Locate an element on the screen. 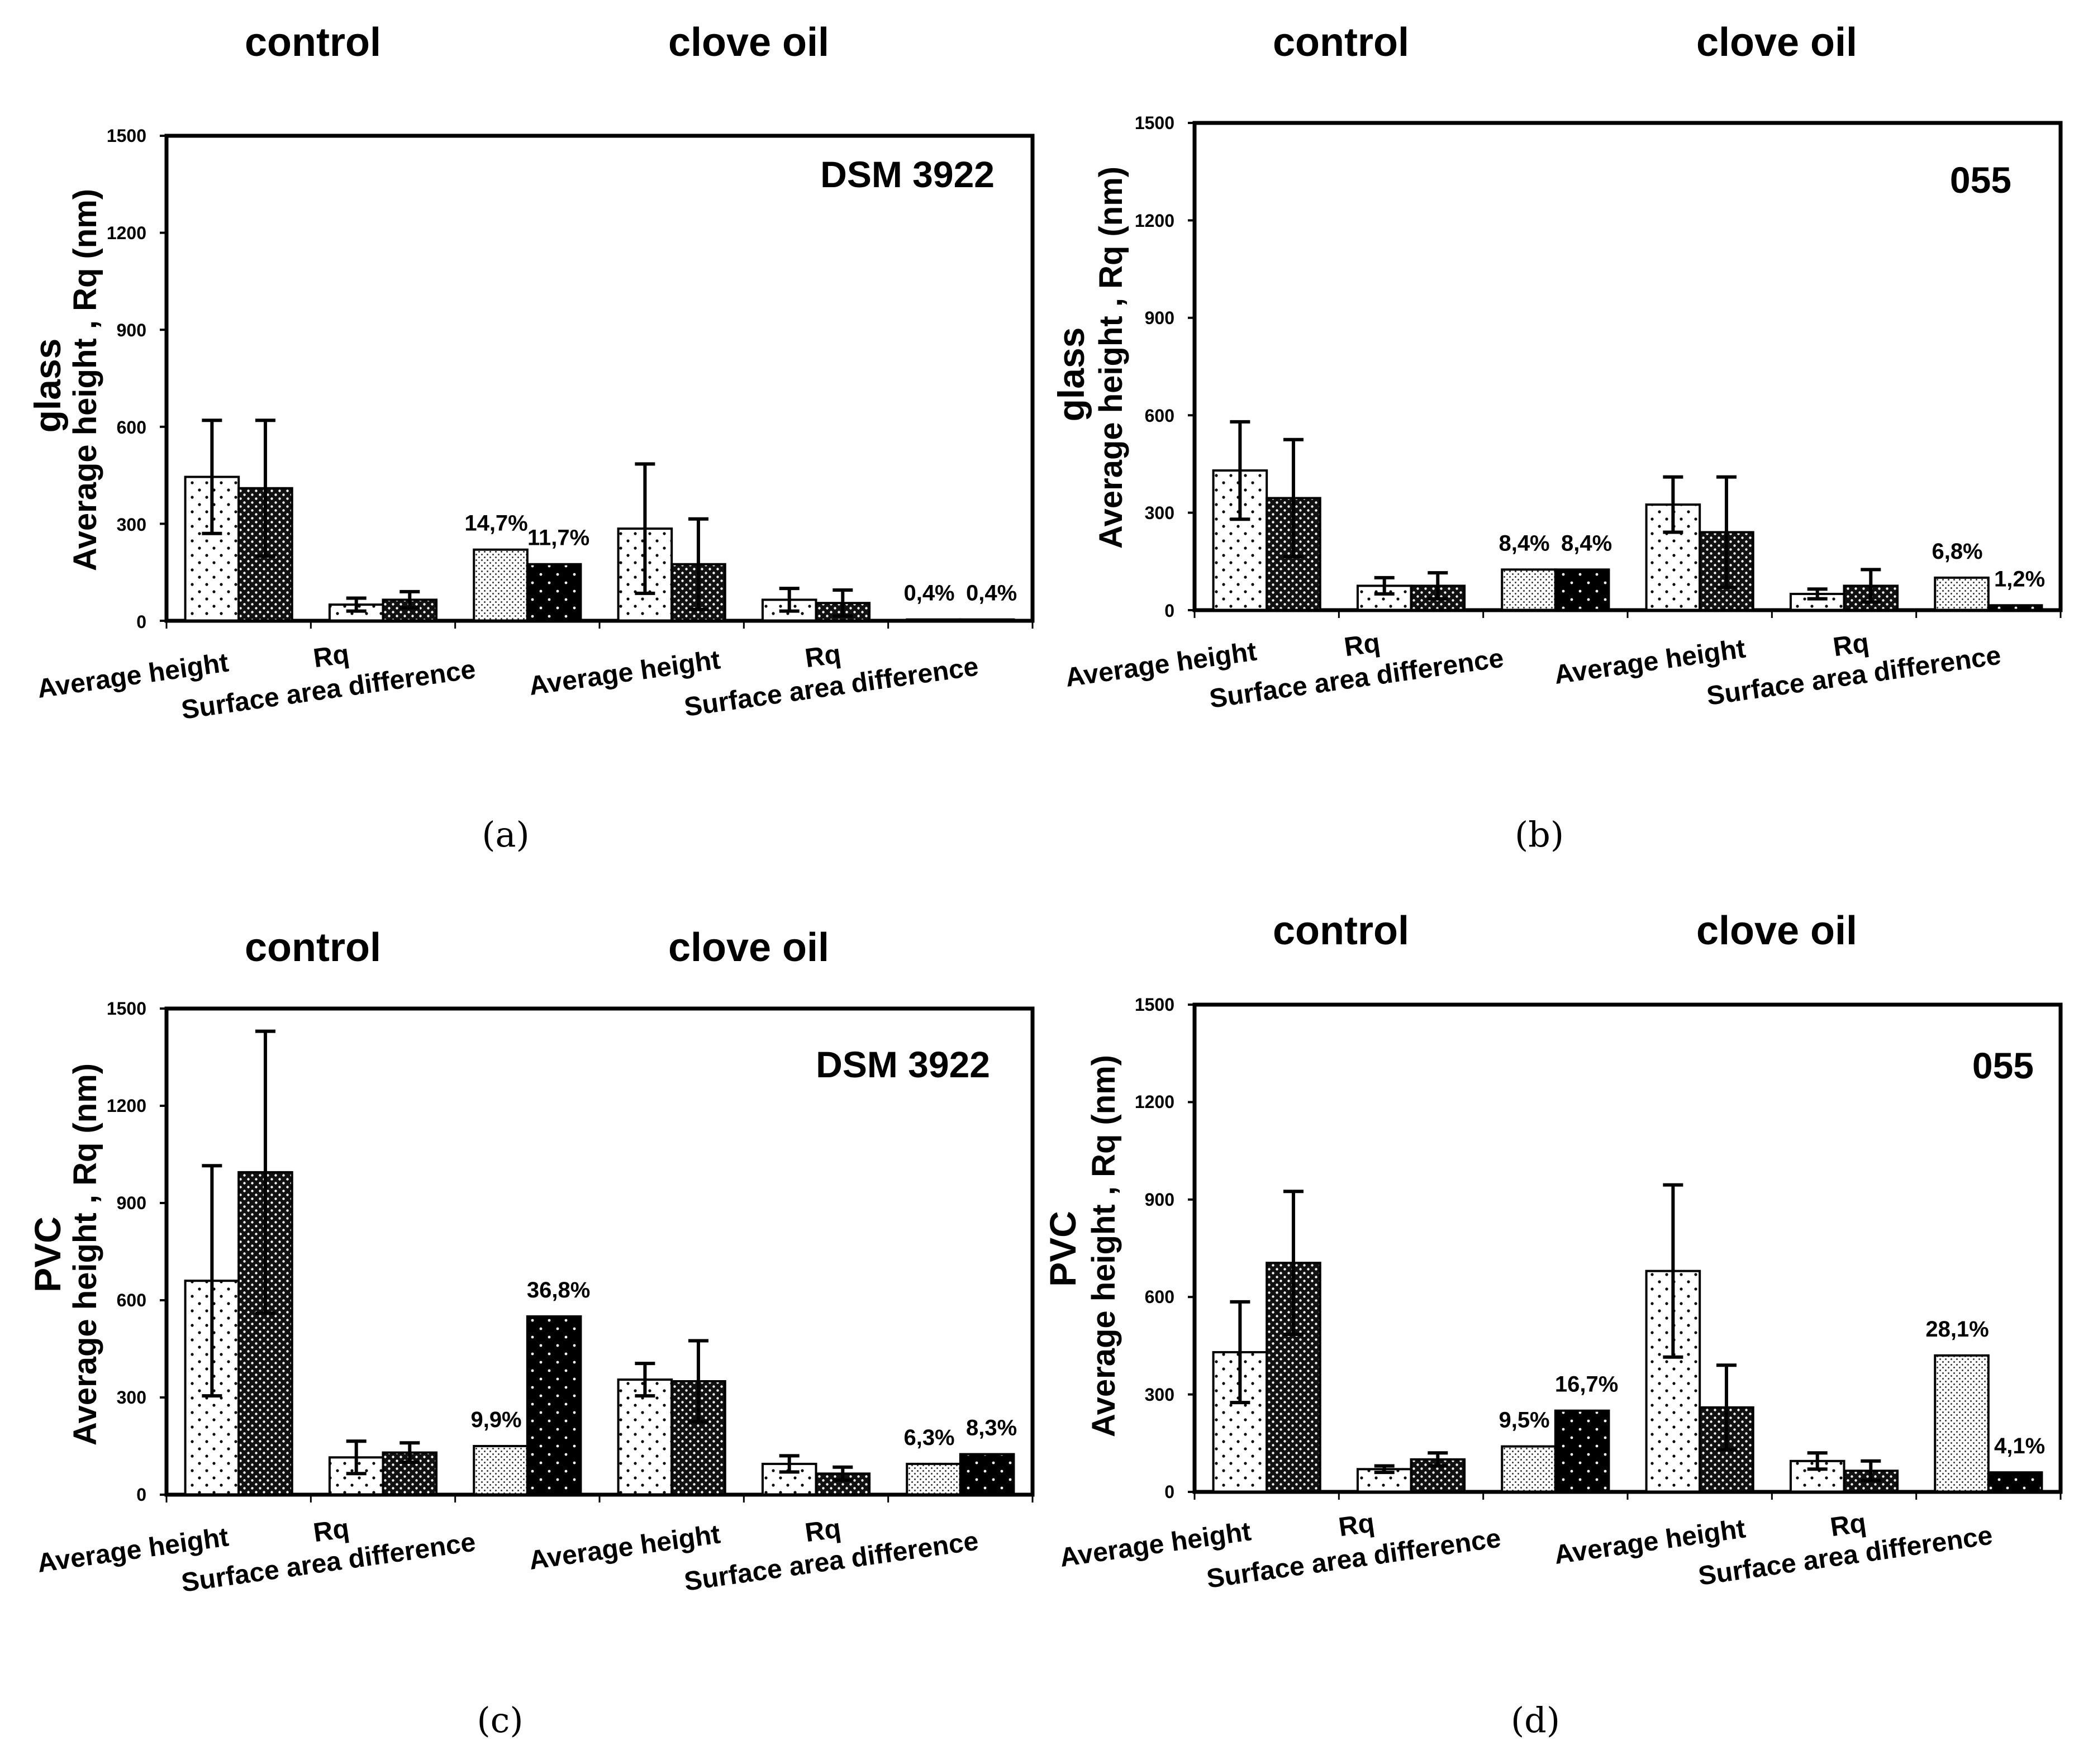 This screenshot has width=2093, height=1764. data-label: 4,1% is located at coordinates (2020, 1446).